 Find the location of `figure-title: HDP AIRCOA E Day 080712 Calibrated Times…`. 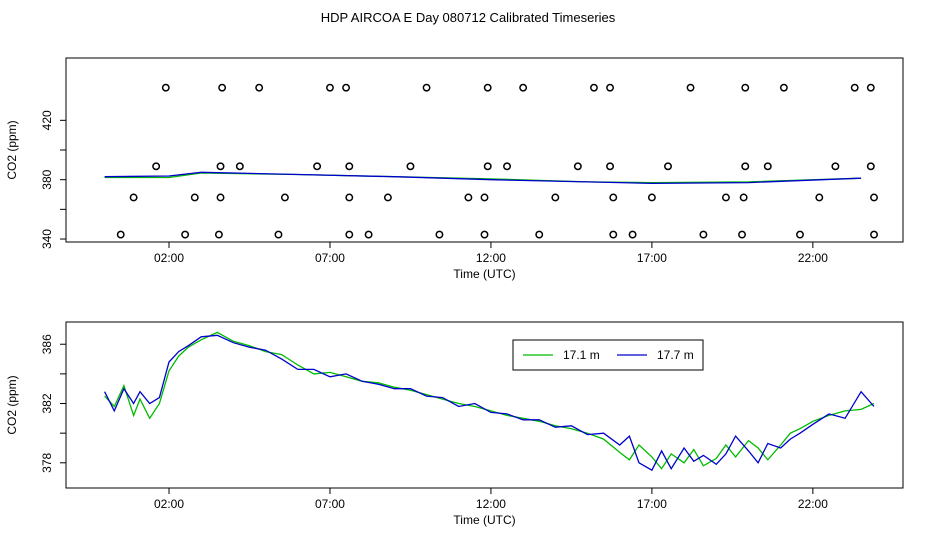

figure-title: HDP AIRCOA E Day 080712 Calibrated Times… is located at coordinates (468, 17).